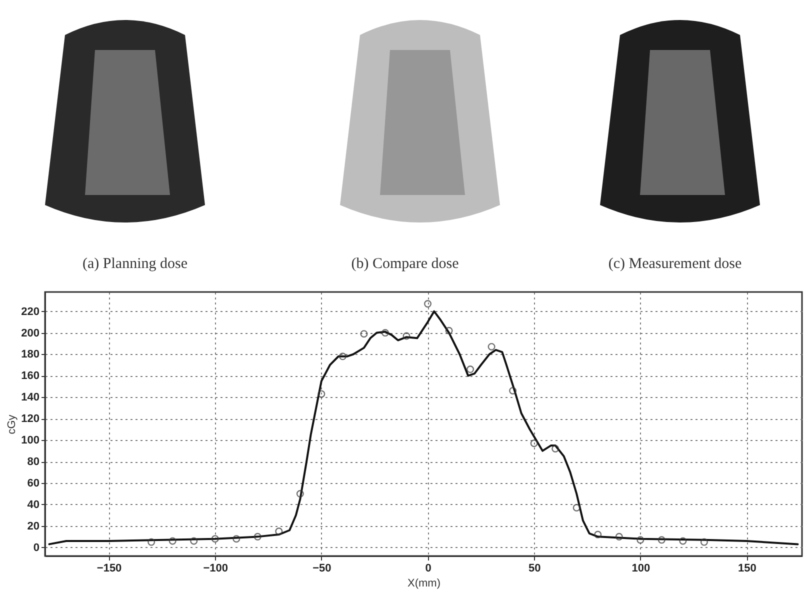 Image resolution: width=810 pixels, height=596 pixels. I want to click on y-tick-label: 0, so click(36, 548).